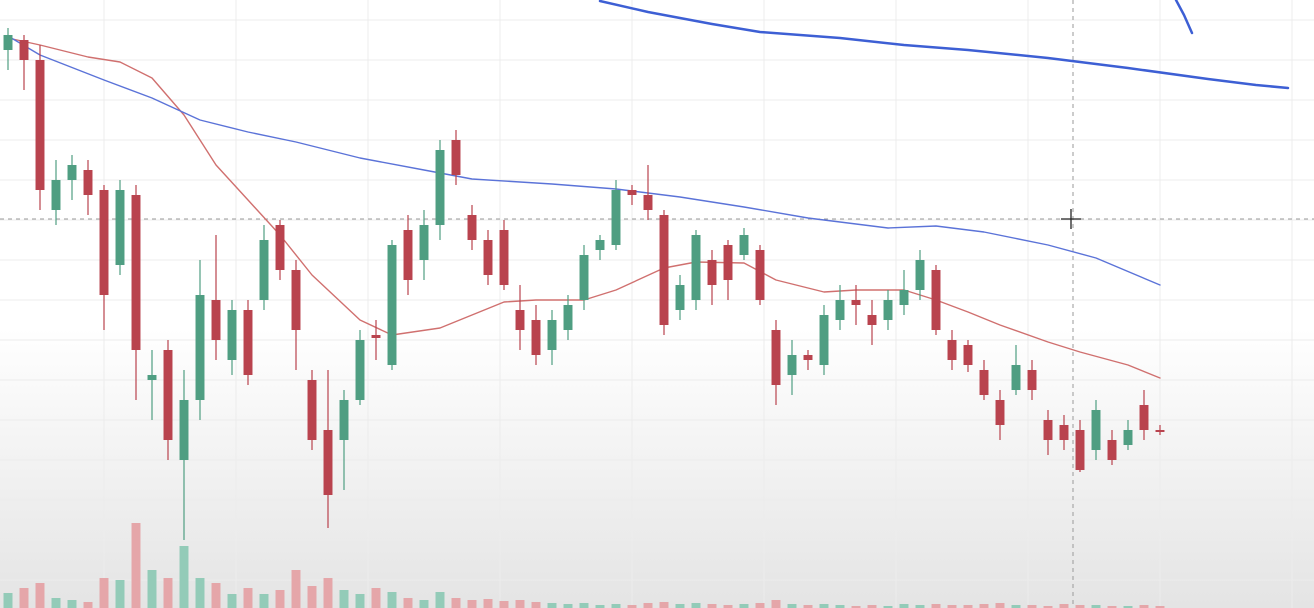 The image size is (1314, 608). Describe the element at coordinates (584, 565) in the screenshot. I see `volume-layer` at that location.